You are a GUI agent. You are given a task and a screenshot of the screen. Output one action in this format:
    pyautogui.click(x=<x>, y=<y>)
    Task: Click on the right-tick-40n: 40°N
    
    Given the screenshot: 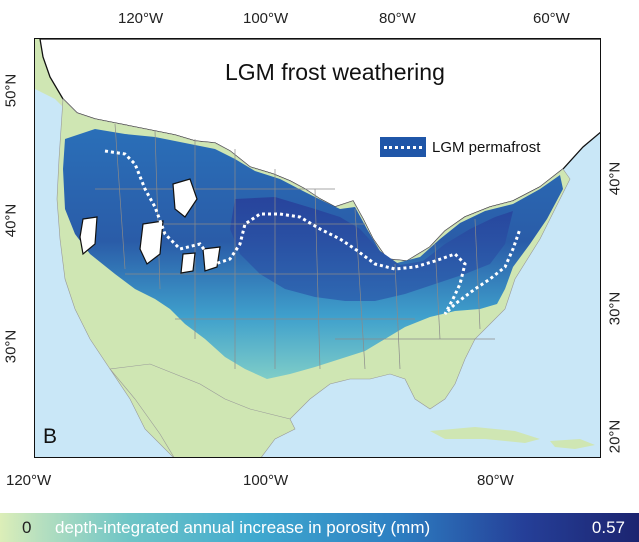 What is the action you would take?
    pyautogui.click(x=615, y=178)
    